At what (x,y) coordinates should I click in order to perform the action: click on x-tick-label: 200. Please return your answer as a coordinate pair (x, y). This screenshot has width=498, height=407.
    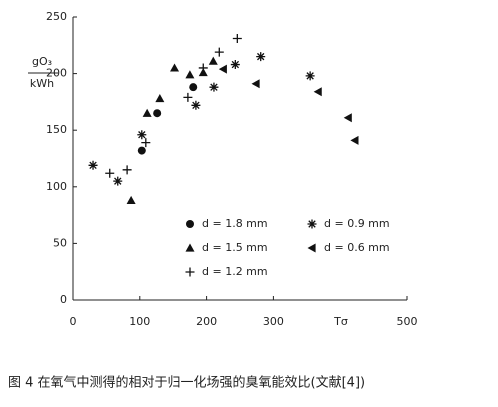
    Looking at the image, I should click on (206, 321).